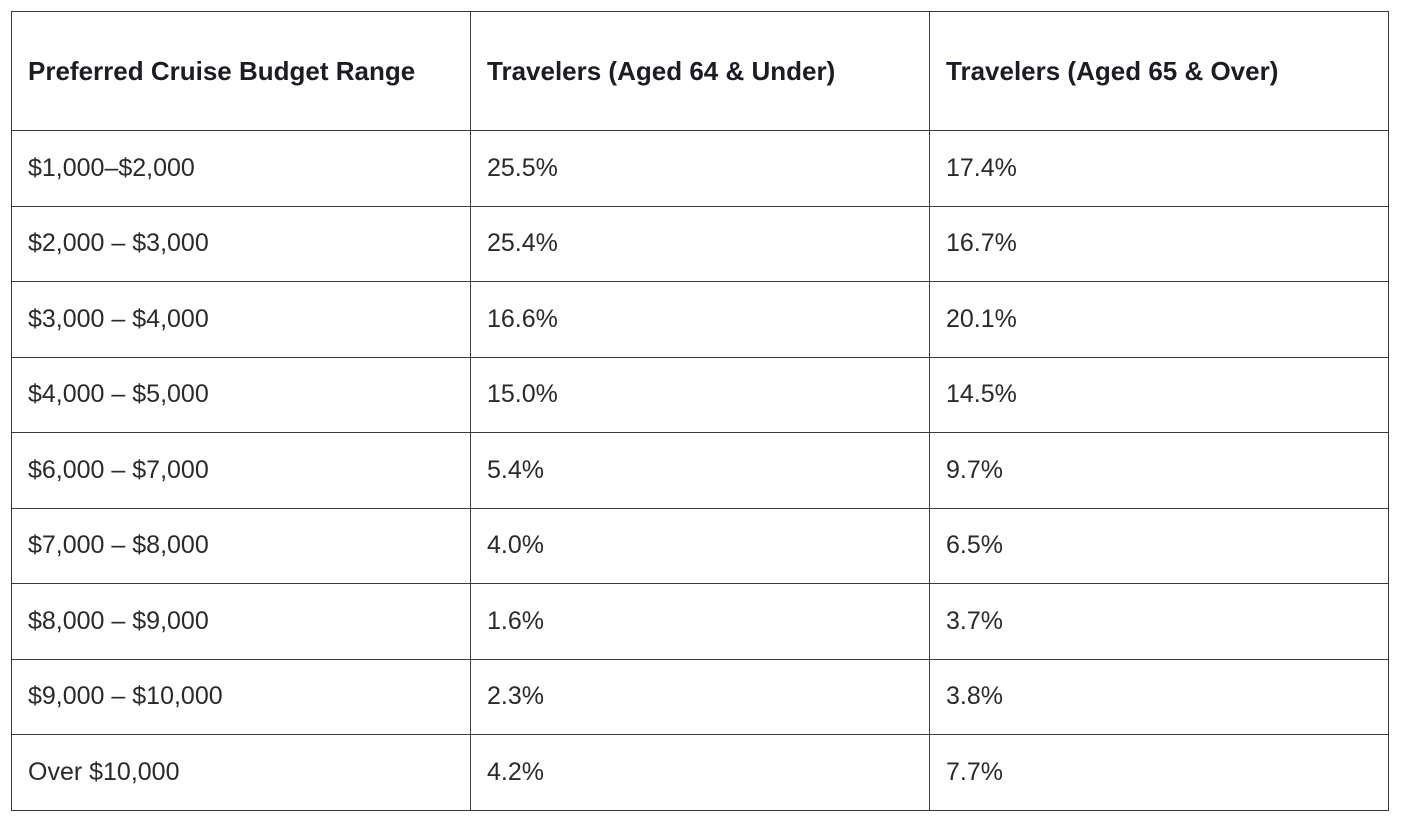 Image resolution: width=1404 pixels, height=840 pixels. Describe the element at coordinates (241, 243) in the screenshot. I see `budget-range-cell: $2,000 – $3,000` at that location.